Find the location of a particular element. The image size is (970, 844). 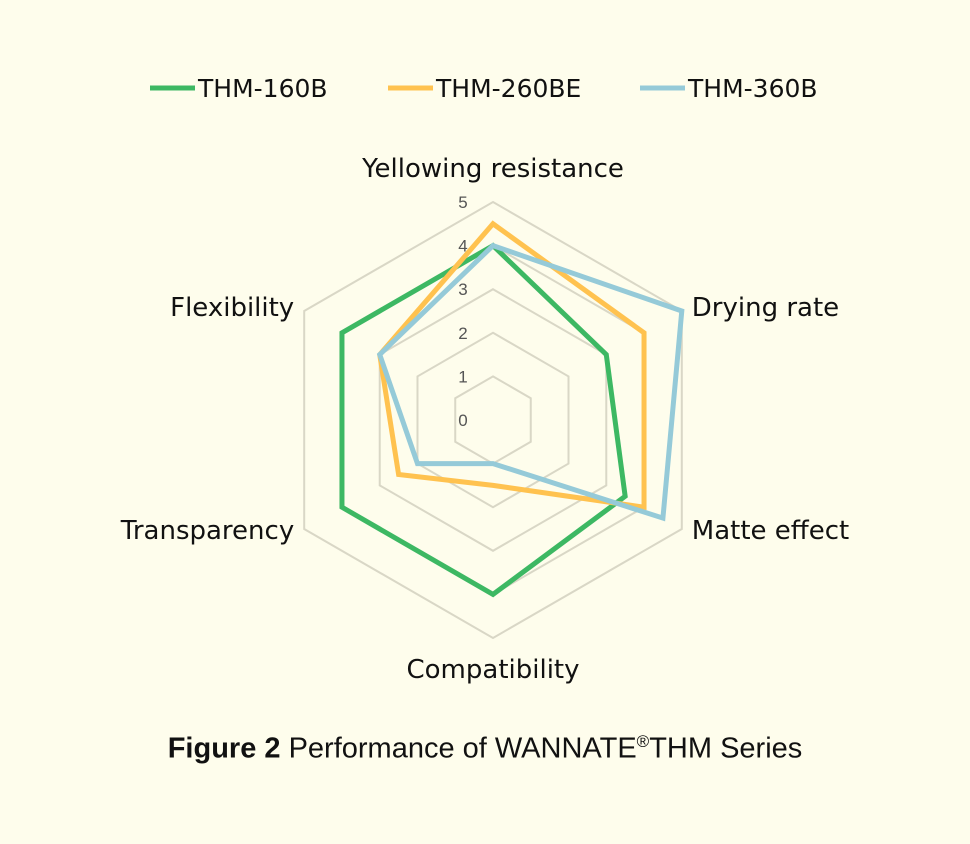

legend-label: THM-160B is located at coordinates (262, 88).